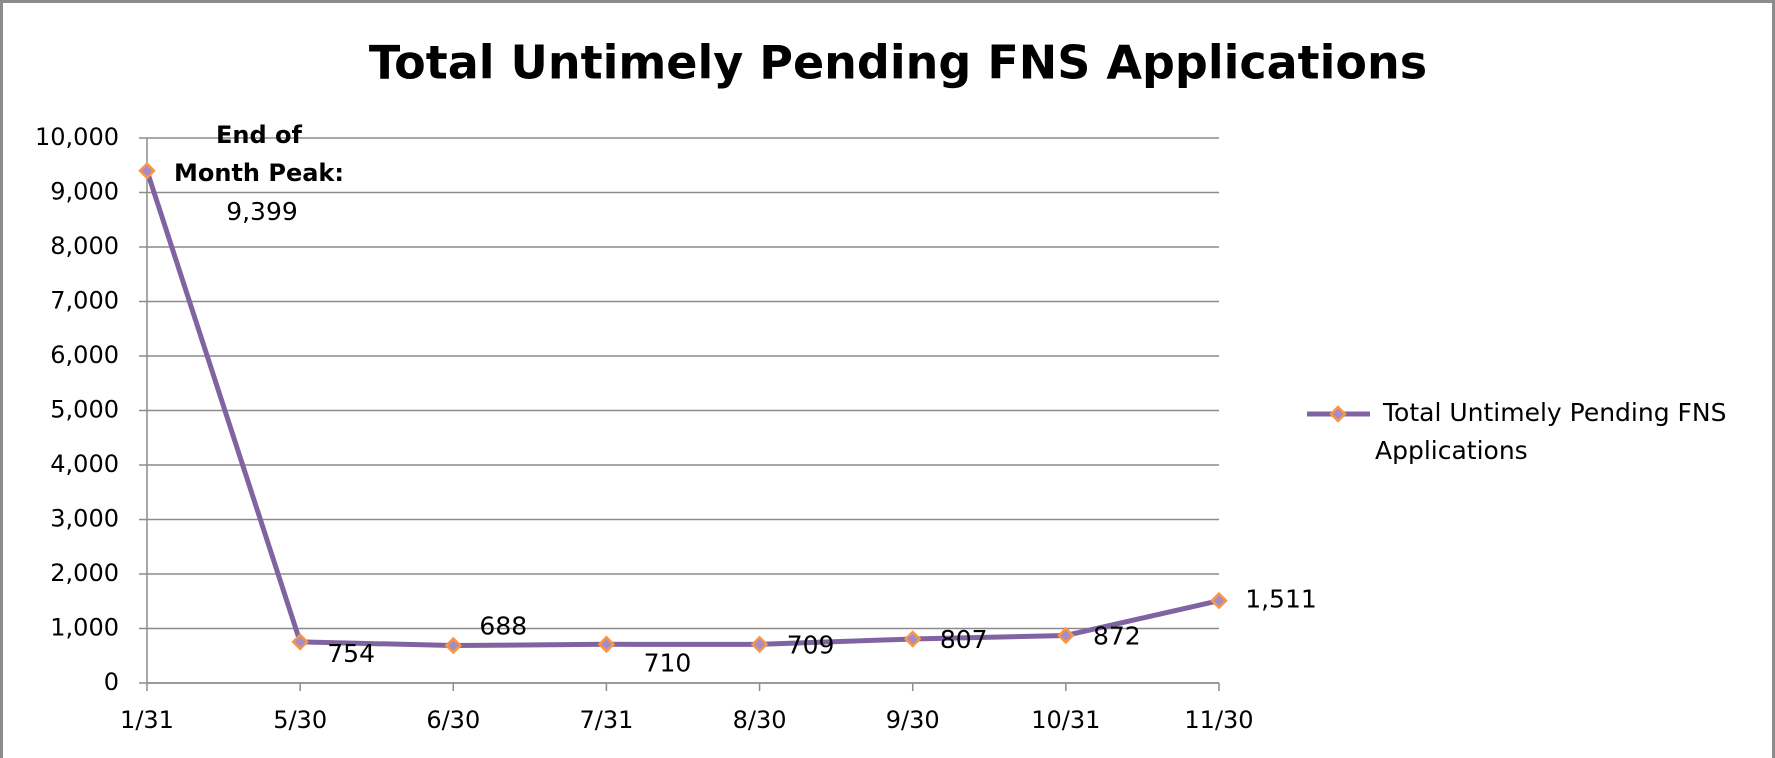  I want to click on x-tick-label: 9/30, so click(913, 720).